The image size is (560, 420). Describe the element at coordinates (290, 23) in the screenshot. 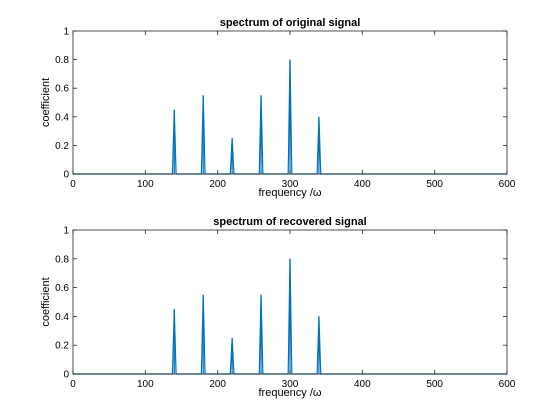

I see `chart-title: spectrum of original signal` at that location.